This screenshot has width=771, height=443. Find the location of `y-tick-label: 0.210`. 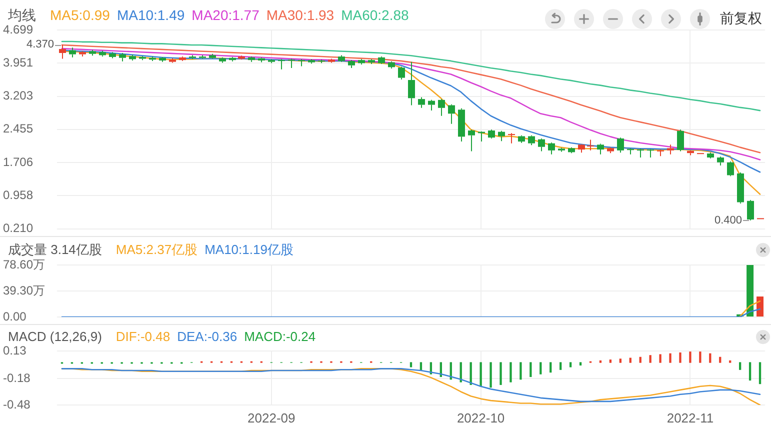

y-tick-label: 0.210 is located at coordinates (18, 228).